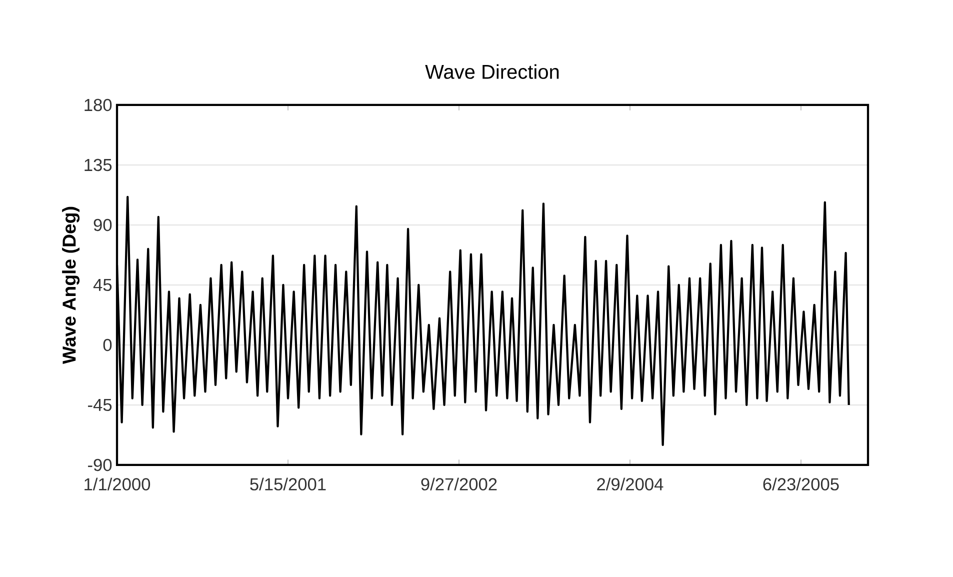 The width and height of the screenshot is (953, 577). What do you see at coordinates (288, 484) in the screenshot?
I see `x-tick-label: 5/15/2001` at bounding box center [288, 484].